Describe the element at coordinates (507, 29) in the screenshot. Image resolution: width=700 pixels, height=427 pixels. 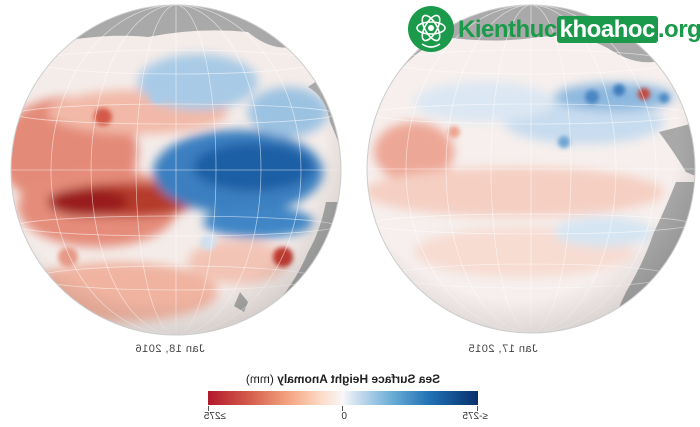
I see `watermark-text-part1: Kienthuc` at that location.